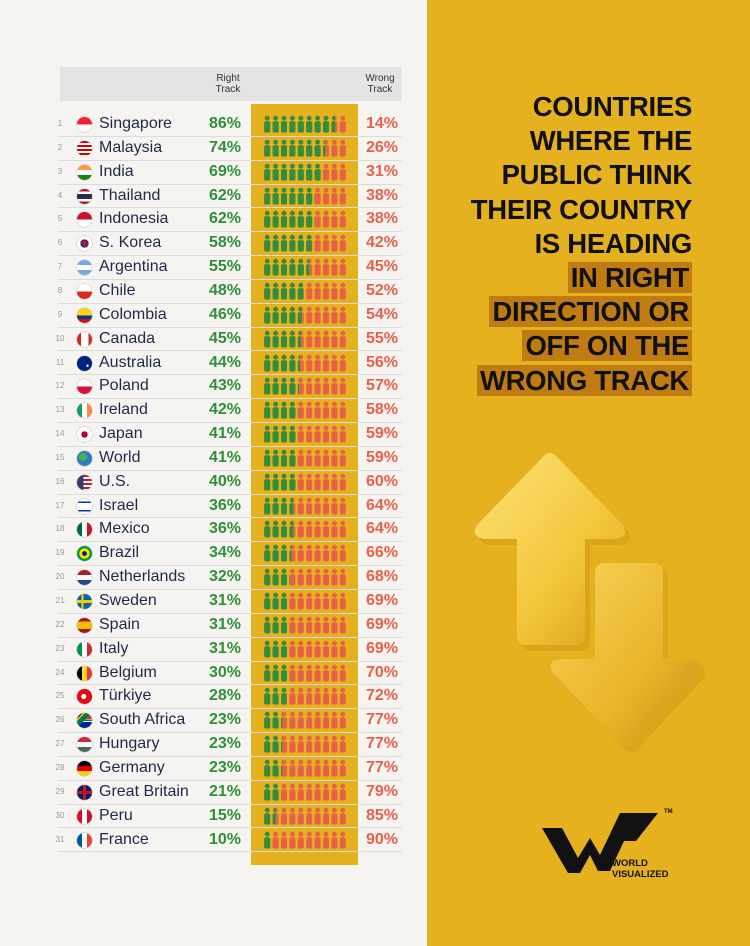 The image size is (750, 946). What do you see at coordinates (382, 147) in the screenshot?
I see `wrong-track-value: 26%` at bounding box center [382, 147].